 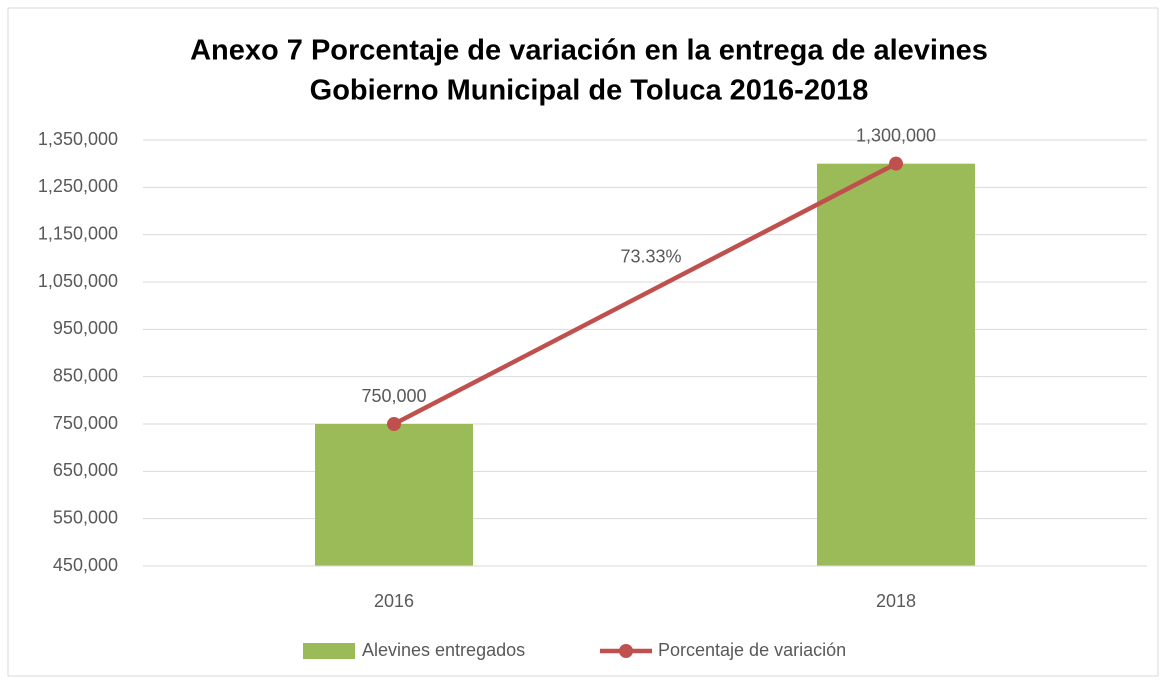 I want to click on y-tick-label: 1,050,000, so click(x=78, y=281).